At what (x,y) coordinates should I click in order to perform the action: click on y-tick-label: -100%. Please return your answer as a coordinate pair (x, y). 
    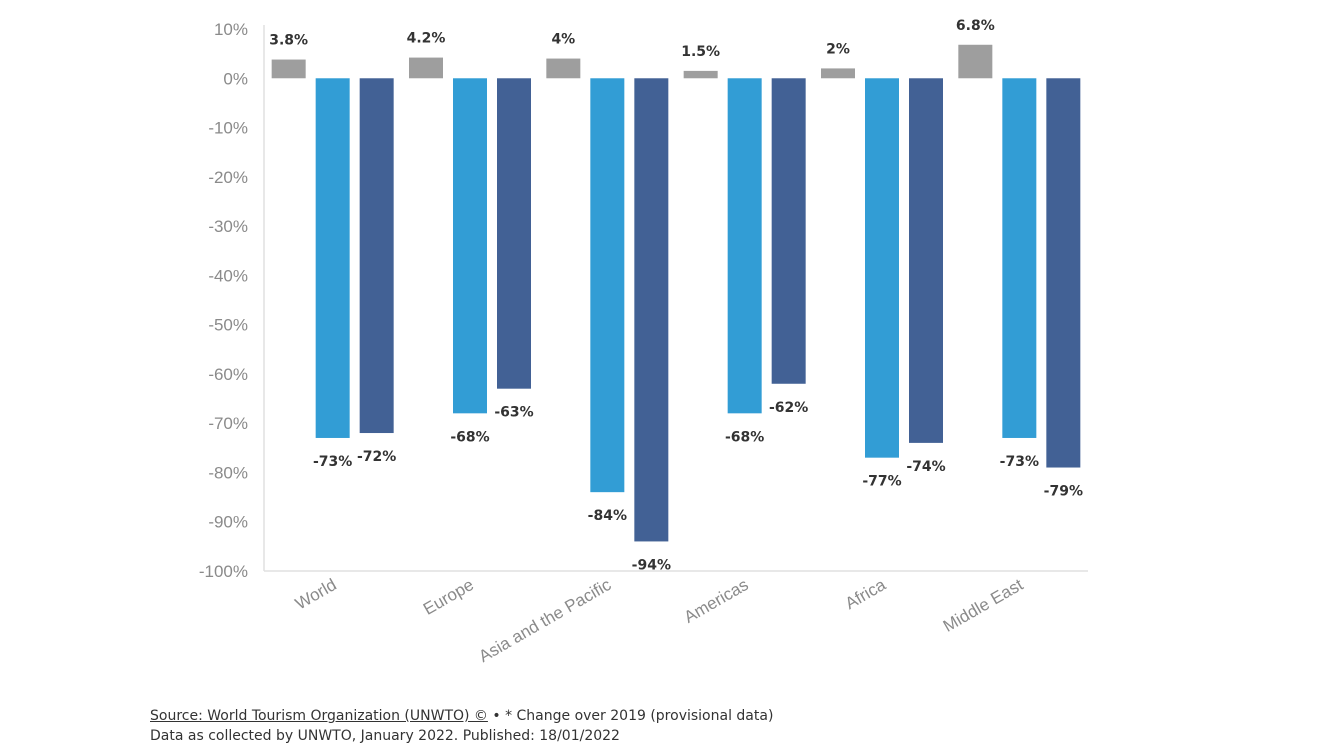
    Looking at the image, I should click on (223, 571).